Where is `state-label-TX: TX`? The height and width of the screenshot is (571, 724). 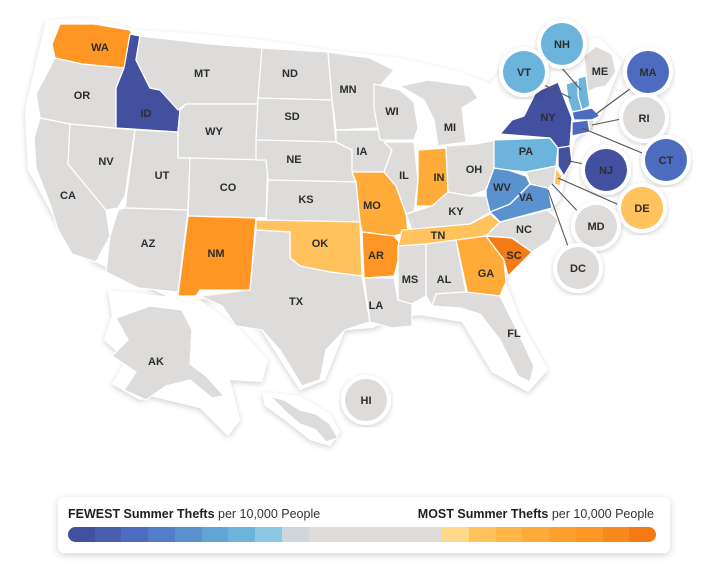 state-label-TX: TX is located at coordinates (296, 302).